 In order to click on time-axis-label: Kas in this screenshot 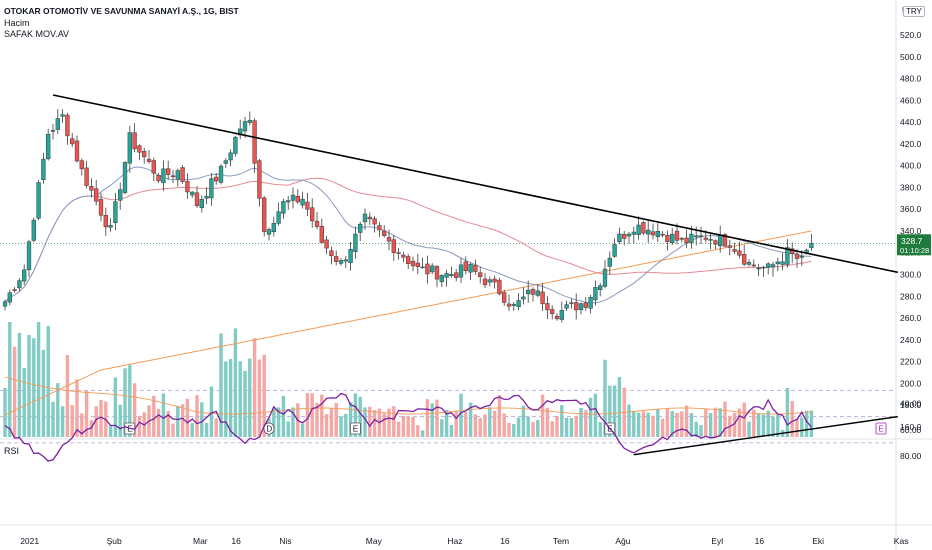, I will do `click(901, 541)`.